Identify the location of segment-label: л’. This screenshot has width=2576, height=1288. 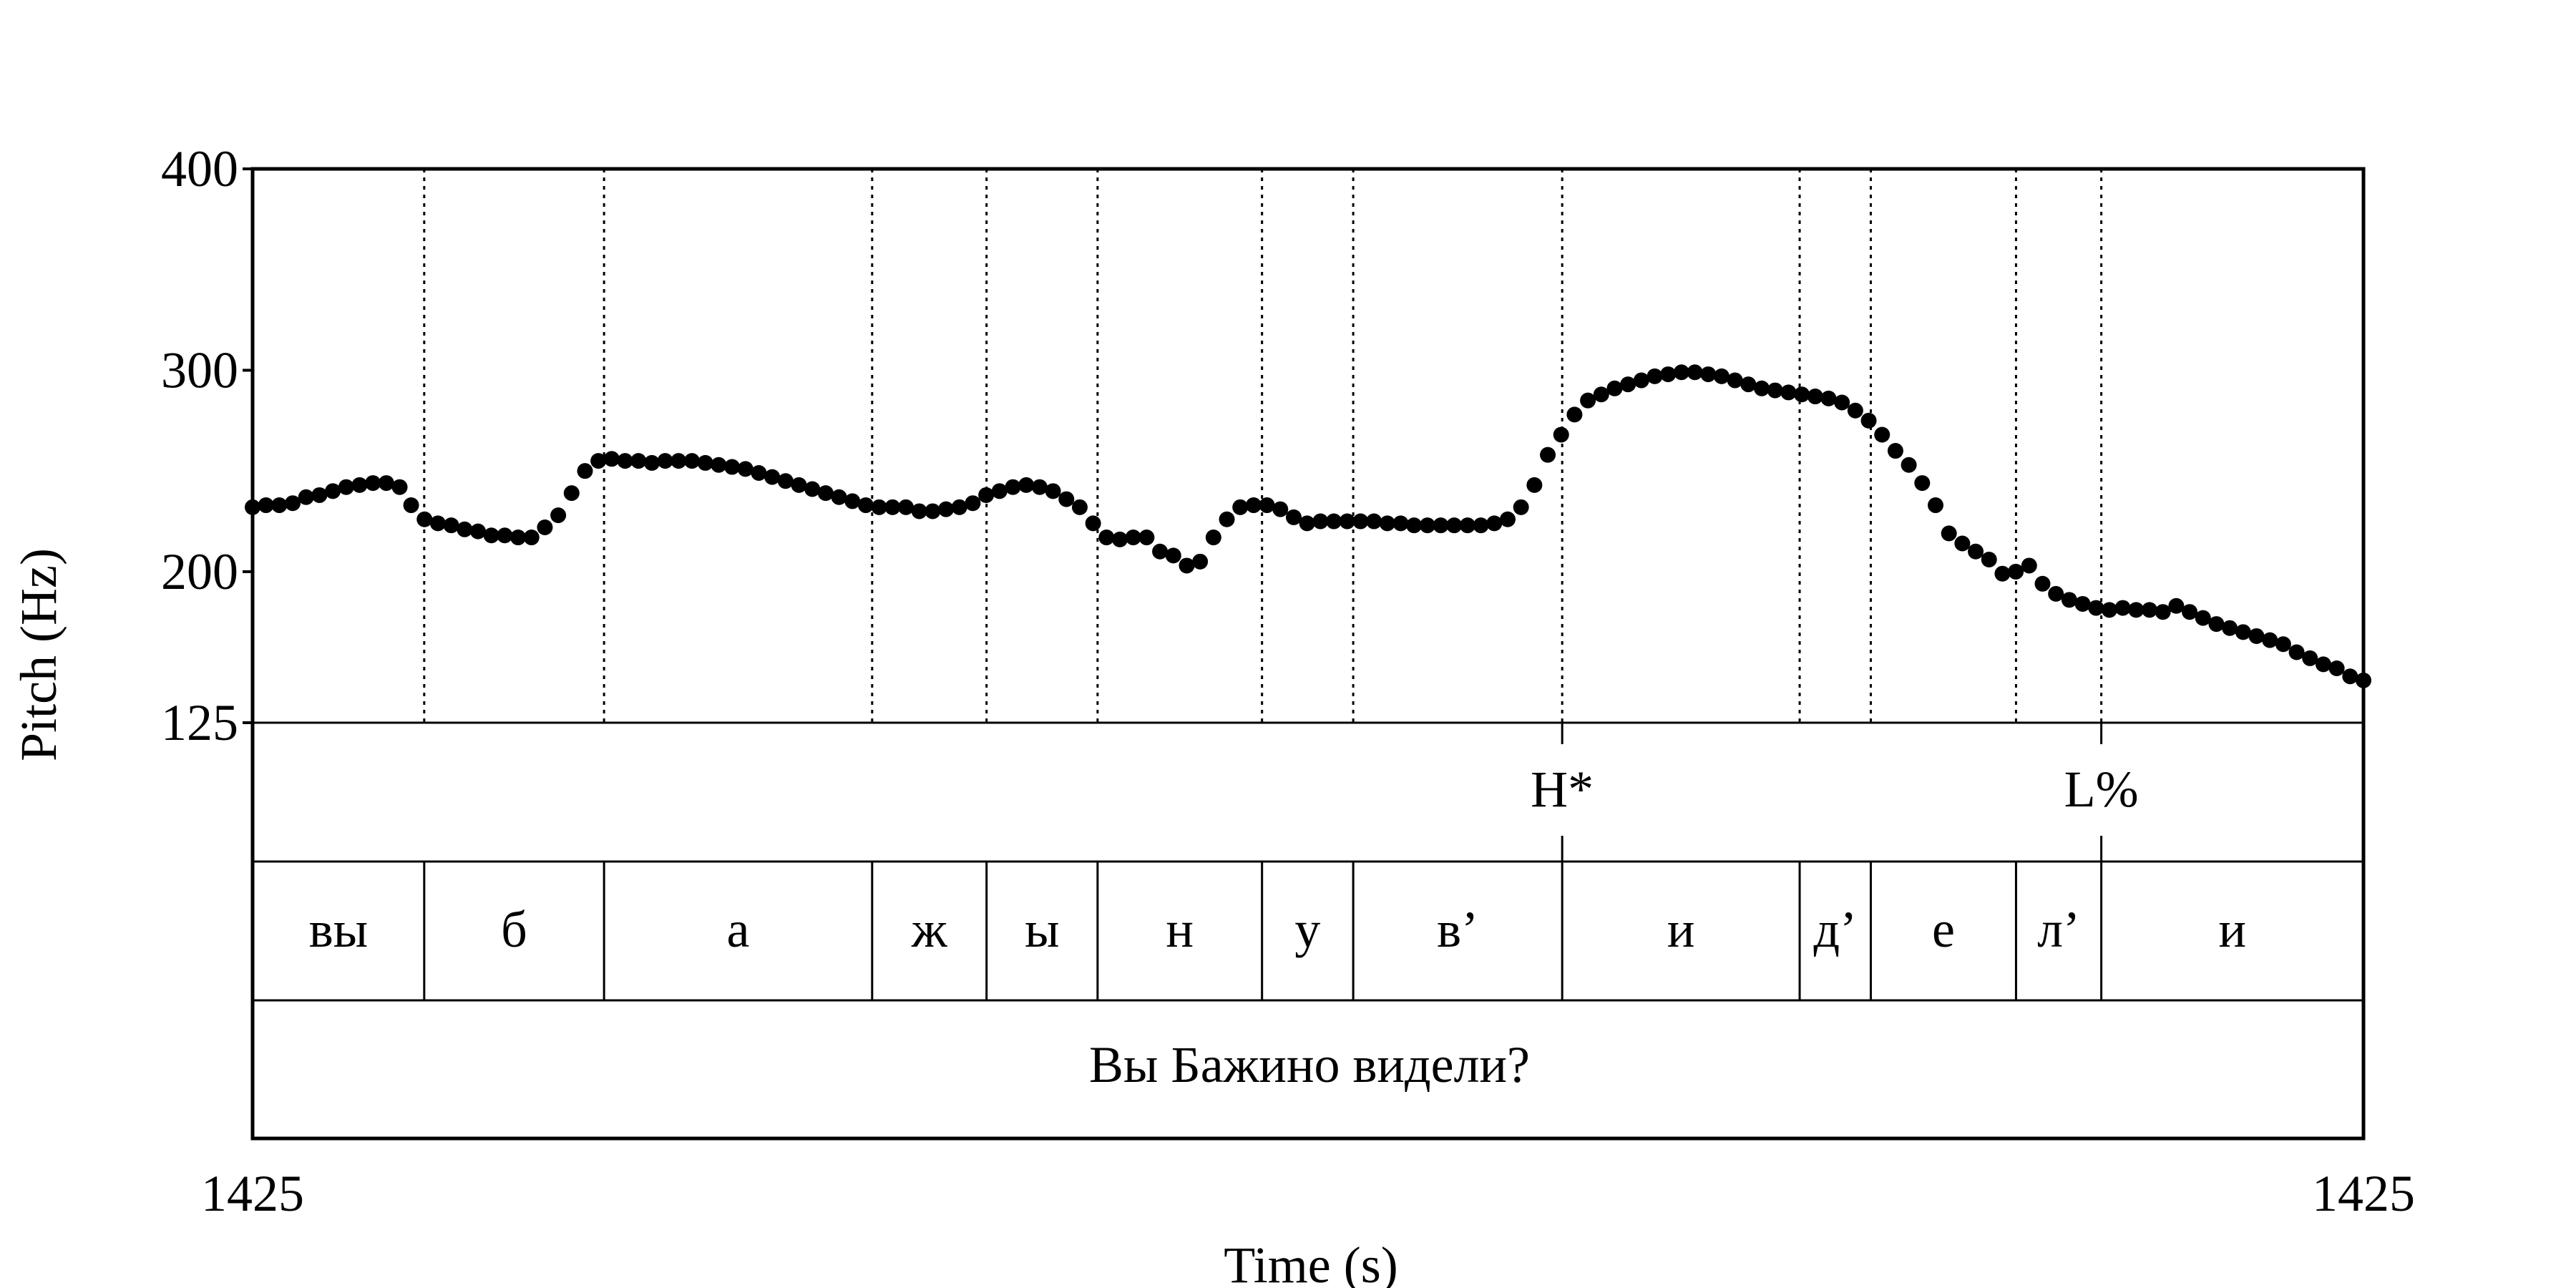
(2058, 929).